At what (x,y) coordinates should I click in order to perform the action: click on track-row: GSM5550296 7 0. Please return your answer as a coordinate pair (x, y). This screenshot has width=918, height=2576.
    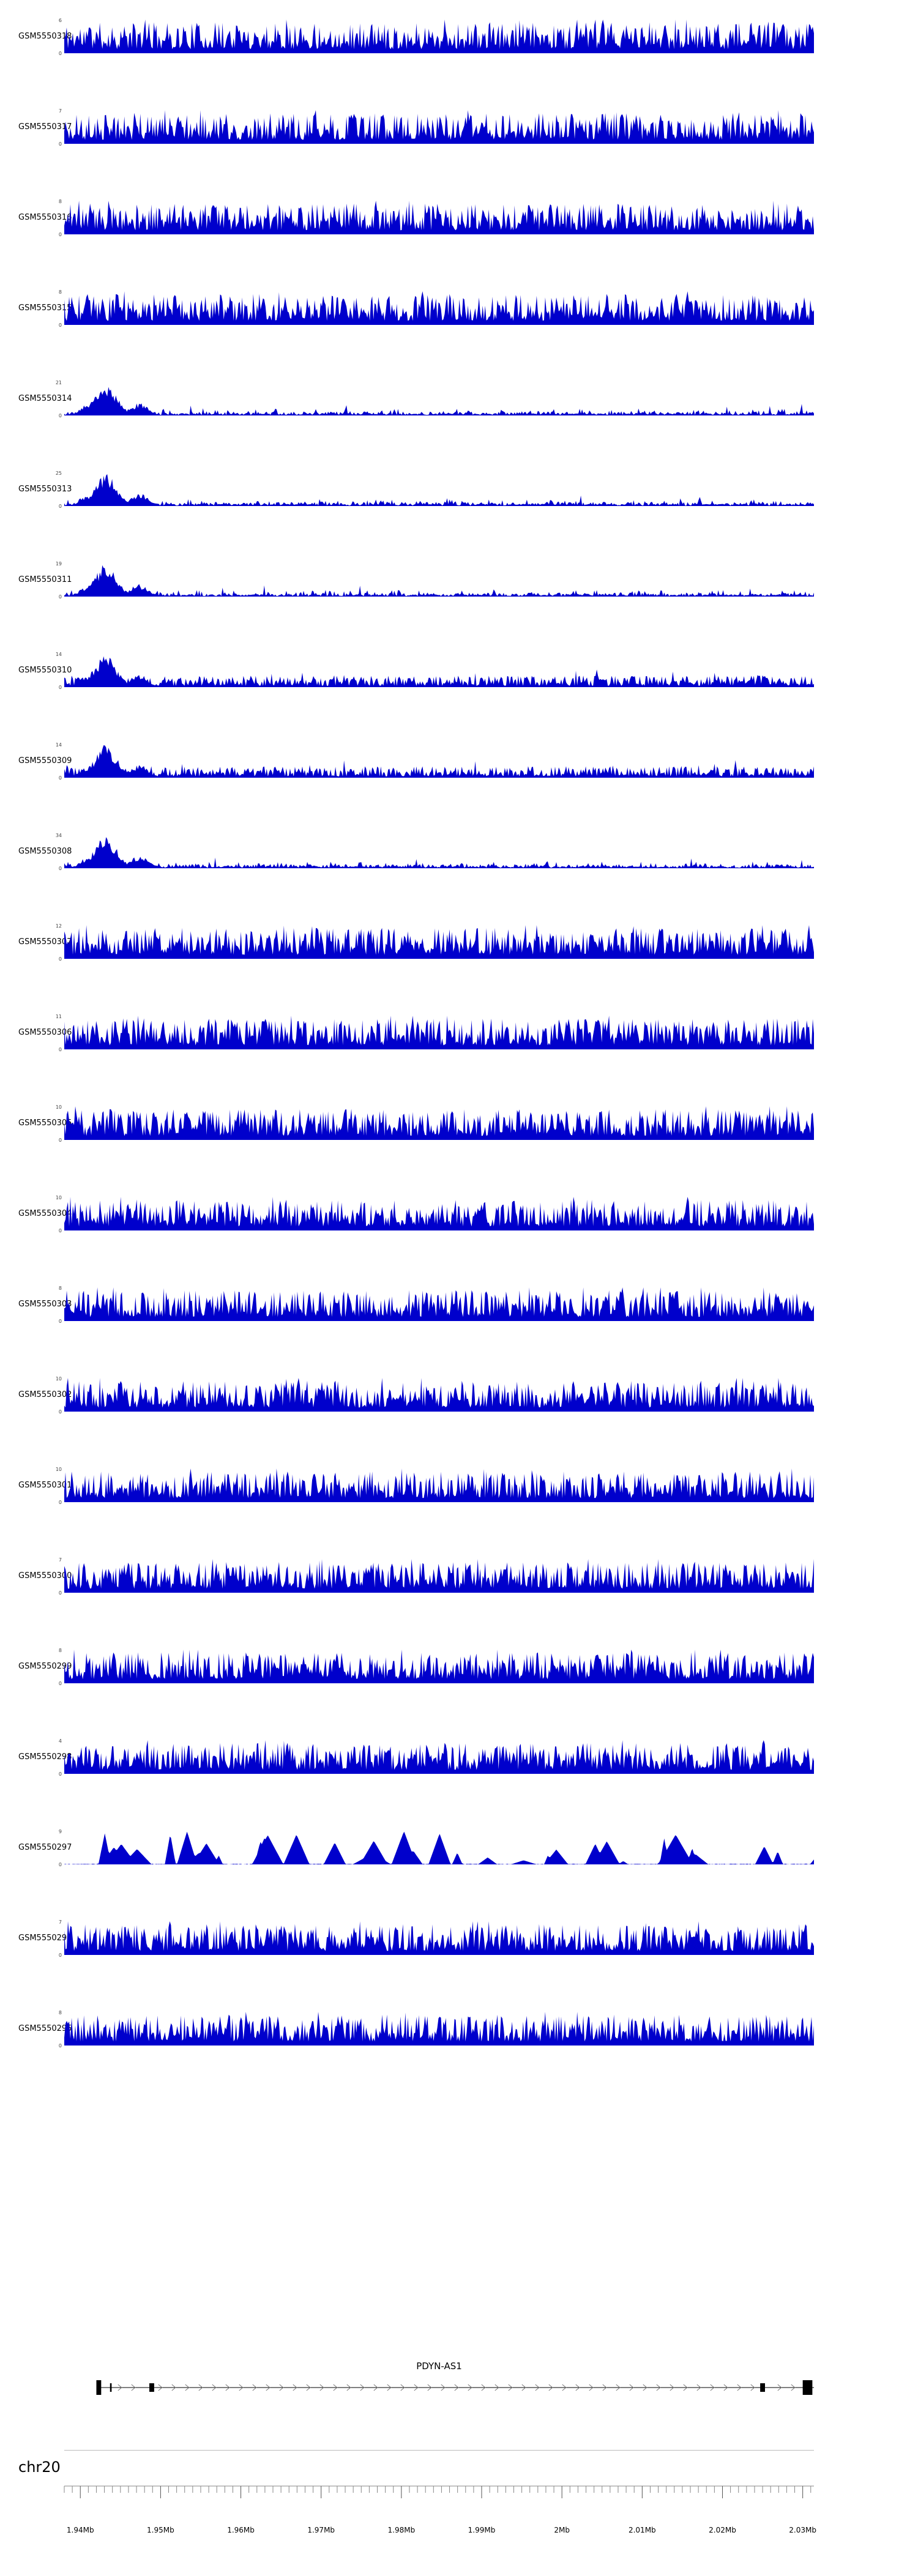
    Looking at the image, I should click on (459, 1965).